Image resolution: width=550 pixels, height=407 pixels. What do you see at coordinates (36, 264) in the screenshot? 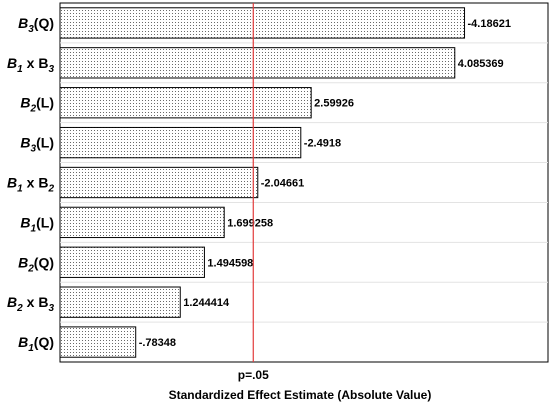
I see `category-label: B2(Q)` at bounding box center [36, 264].